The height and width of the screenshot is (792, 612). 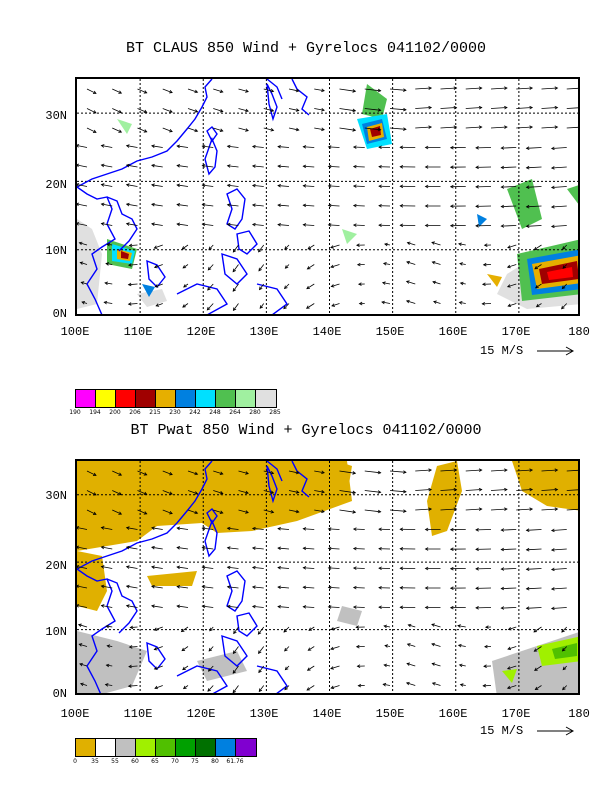 What do you see at coordinates (264, 714) in the screenshot?
I see `map2-lon-130e: 130E` at bounding box center [264, 714].